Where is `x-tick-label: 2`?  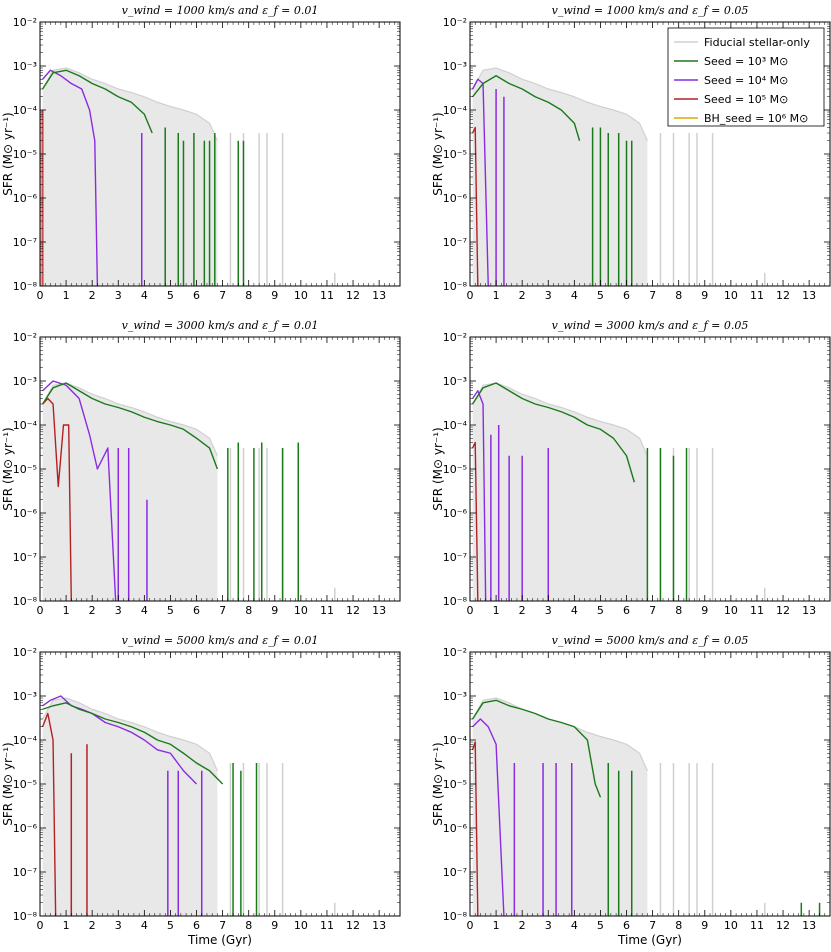 x-tick-label: 2 is located at coordinates (522, 925).